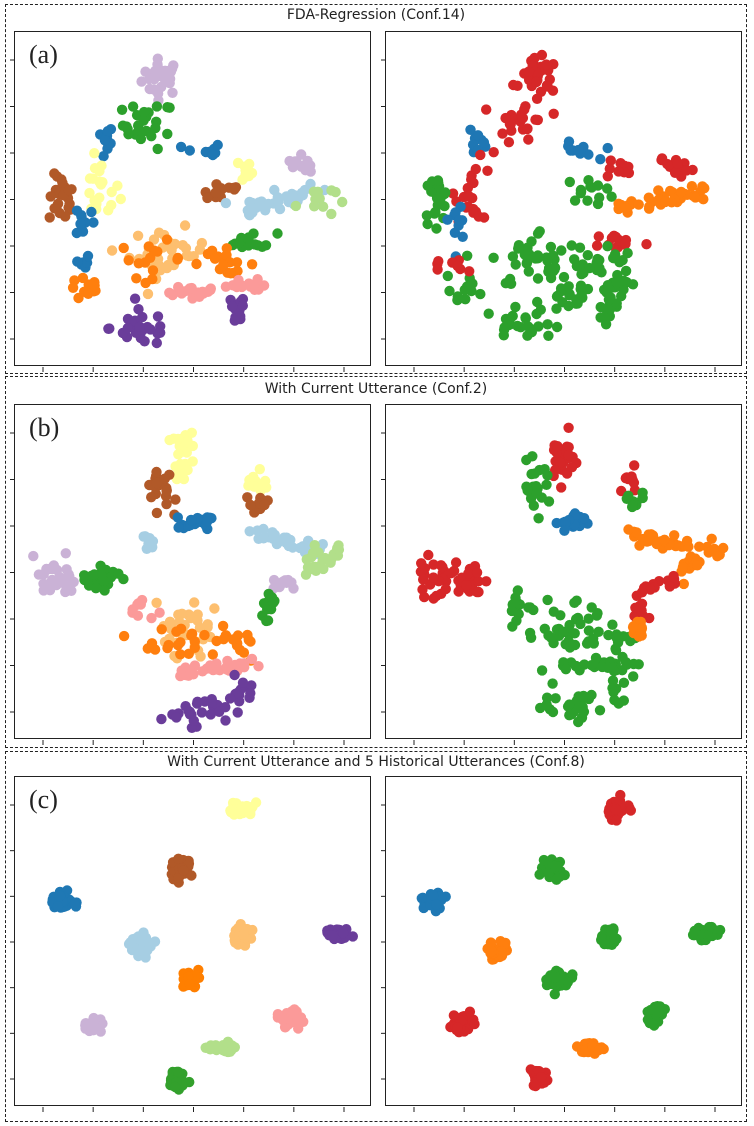  I want to click on section-b-title: With Current Utterance (Conf.2), so click(376, 389).